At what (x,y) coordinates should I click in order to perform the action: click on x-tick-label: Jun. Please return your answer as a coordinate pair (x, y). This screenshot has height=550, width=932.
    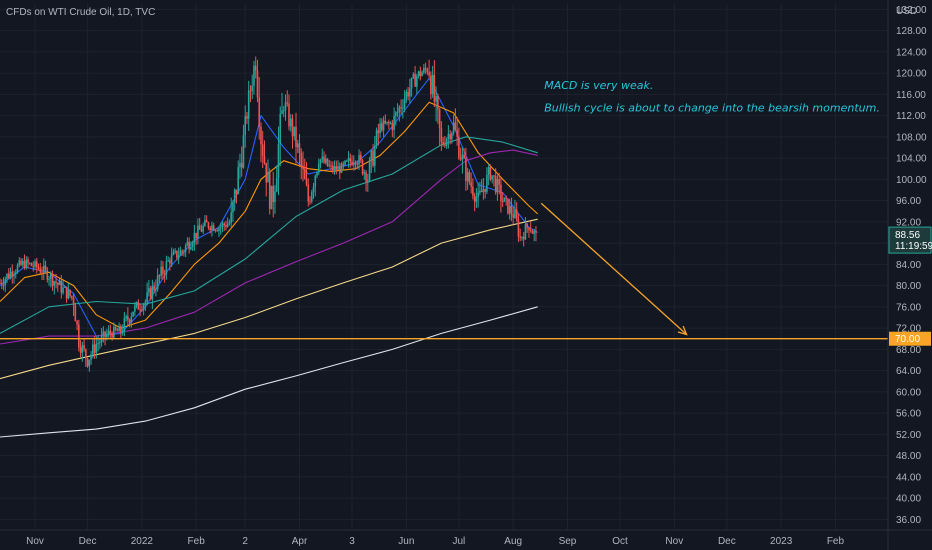
    Looking at the image, I should click on (406, 541).